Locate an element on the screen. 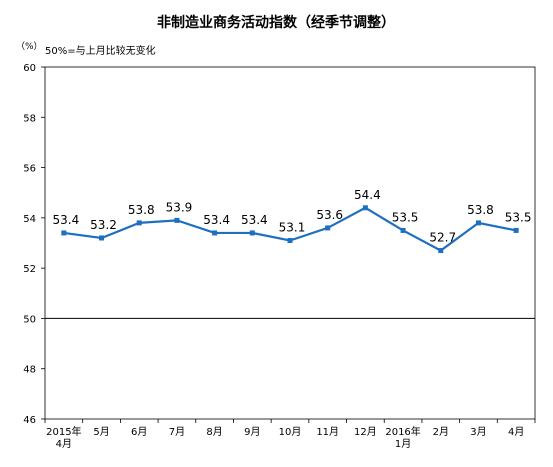 This screenshot has width=553, height=467. data-label: 53.9 is located at coordinates (179, 207).